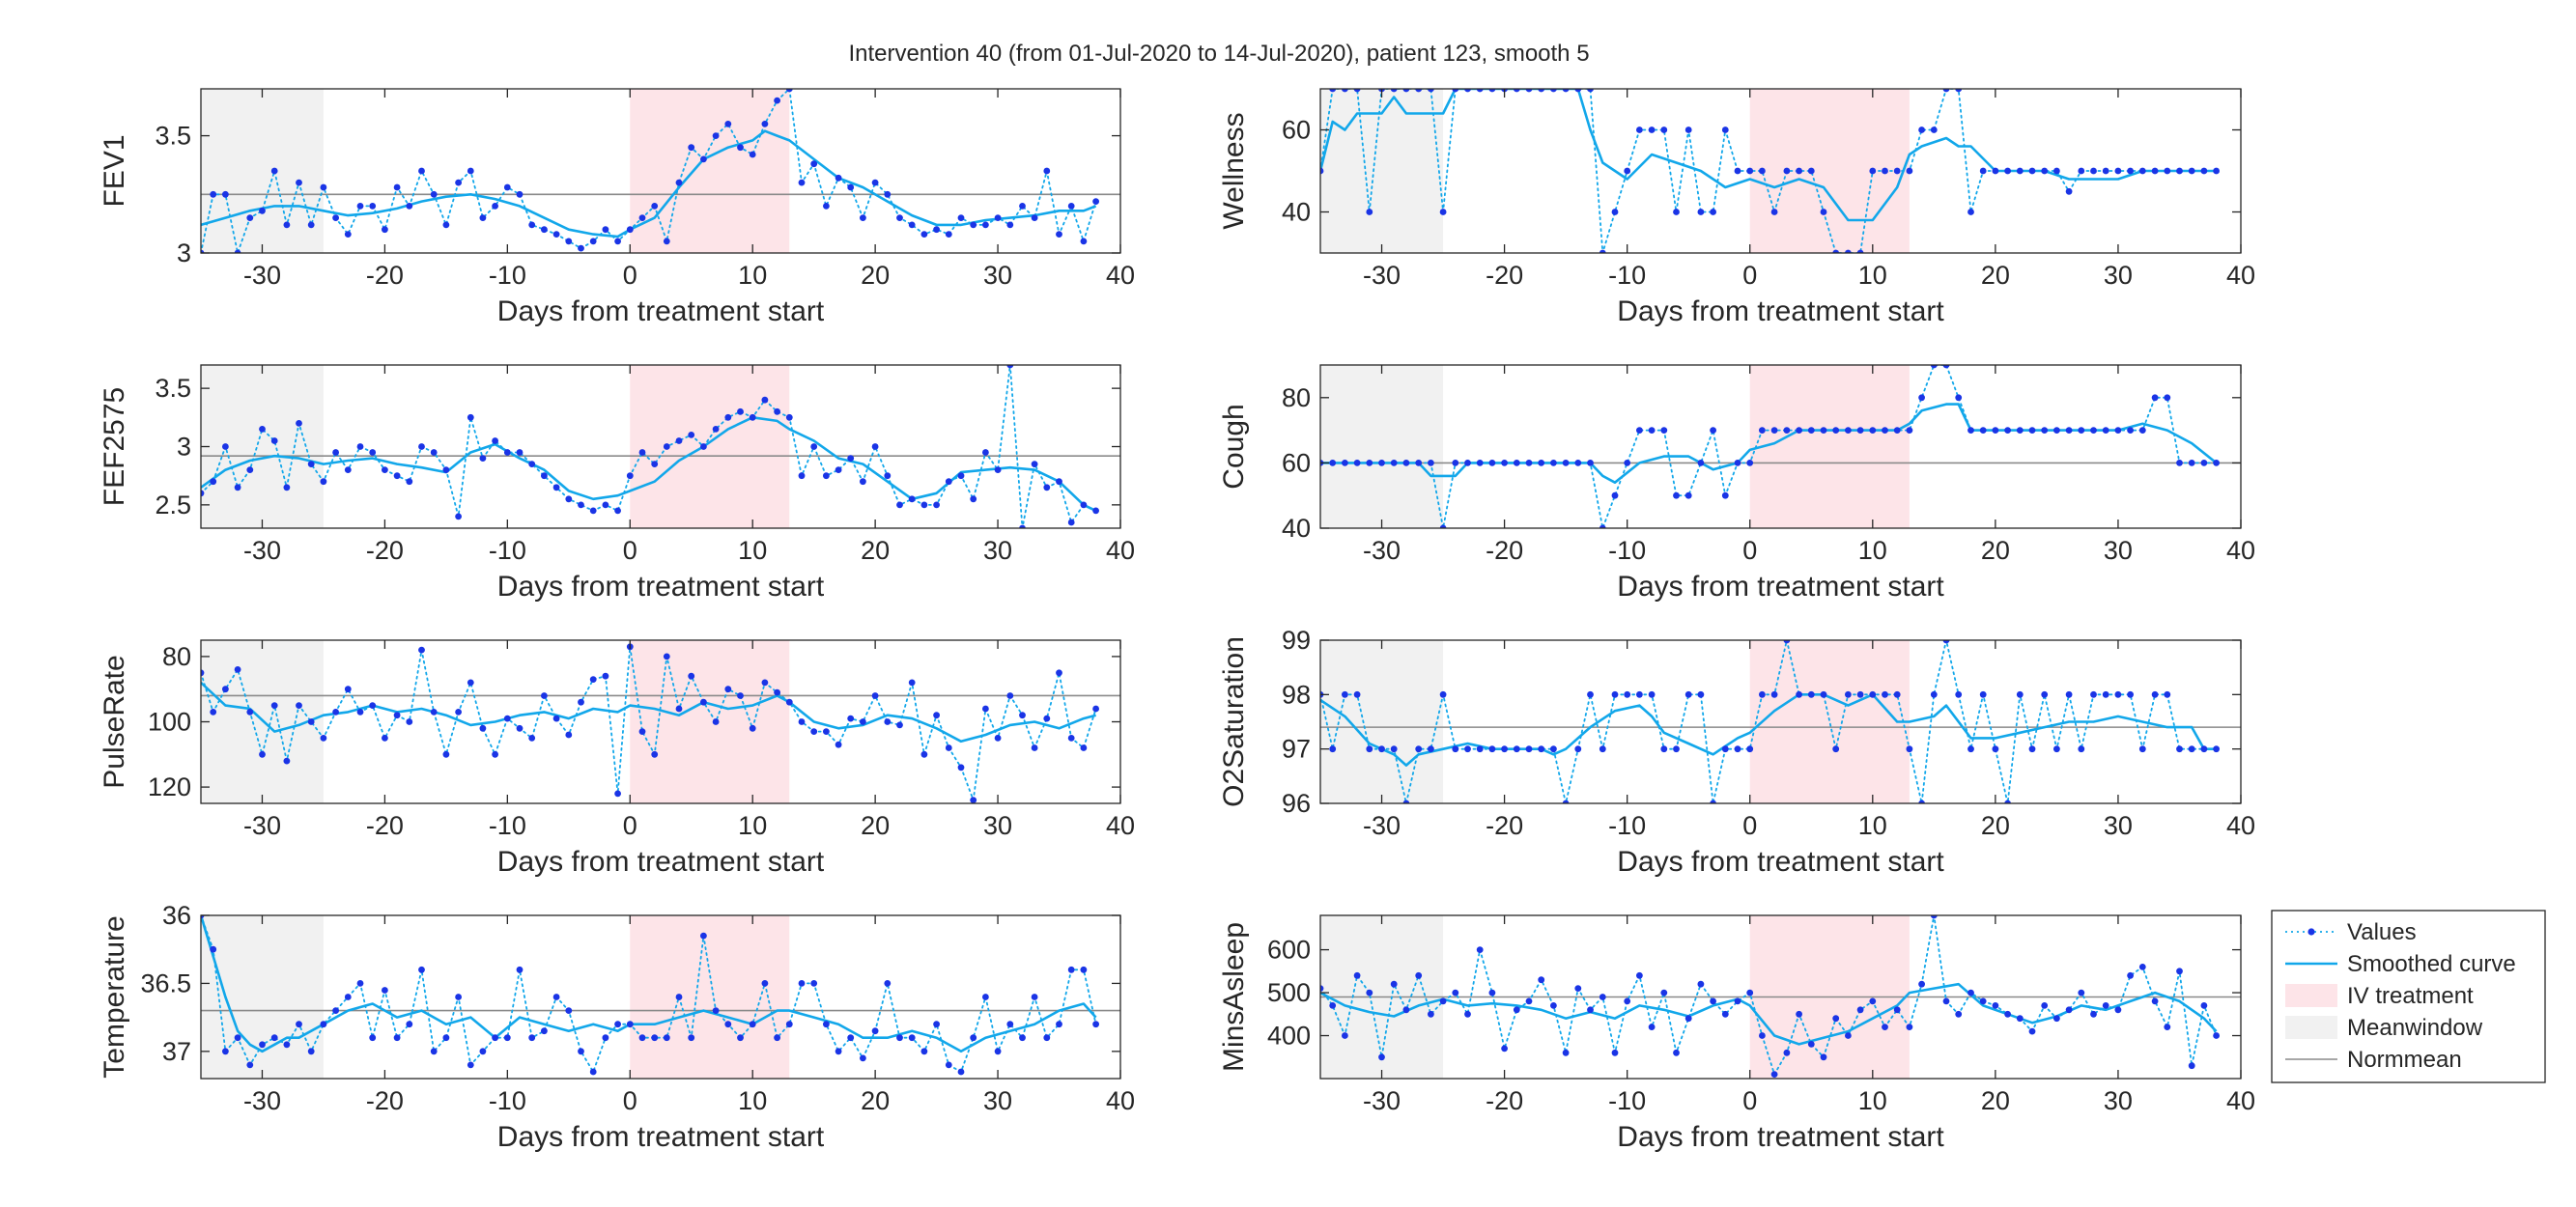 The image size is (2576, 1207). I want to click on legend-swatch-meanwindow, so click(2311, 1027).